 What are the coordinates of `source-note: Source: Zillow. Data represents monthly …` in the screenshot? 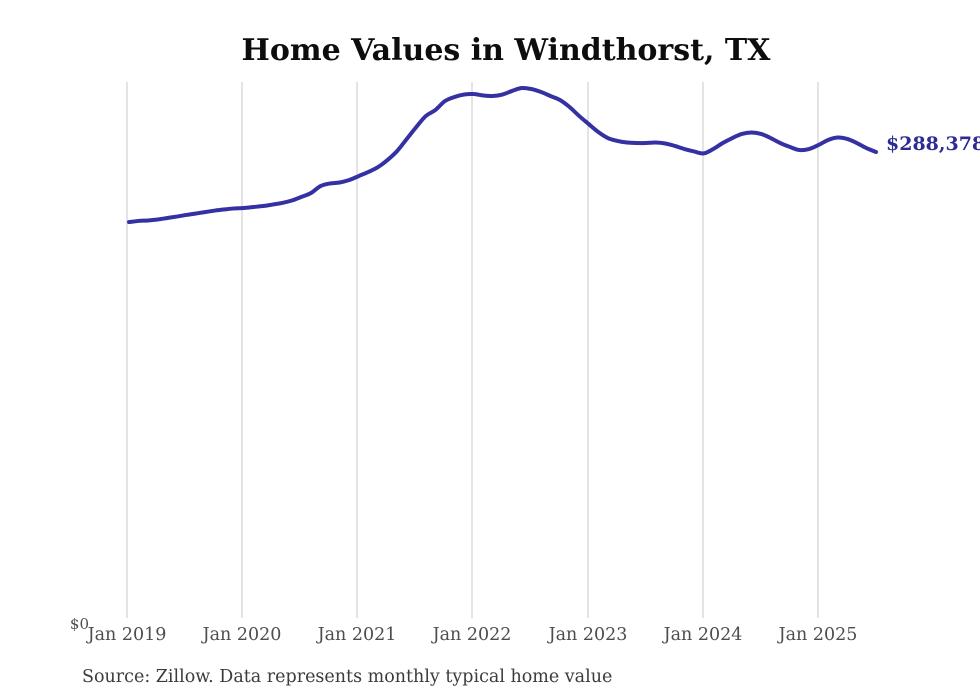 It's located at (347, 677).